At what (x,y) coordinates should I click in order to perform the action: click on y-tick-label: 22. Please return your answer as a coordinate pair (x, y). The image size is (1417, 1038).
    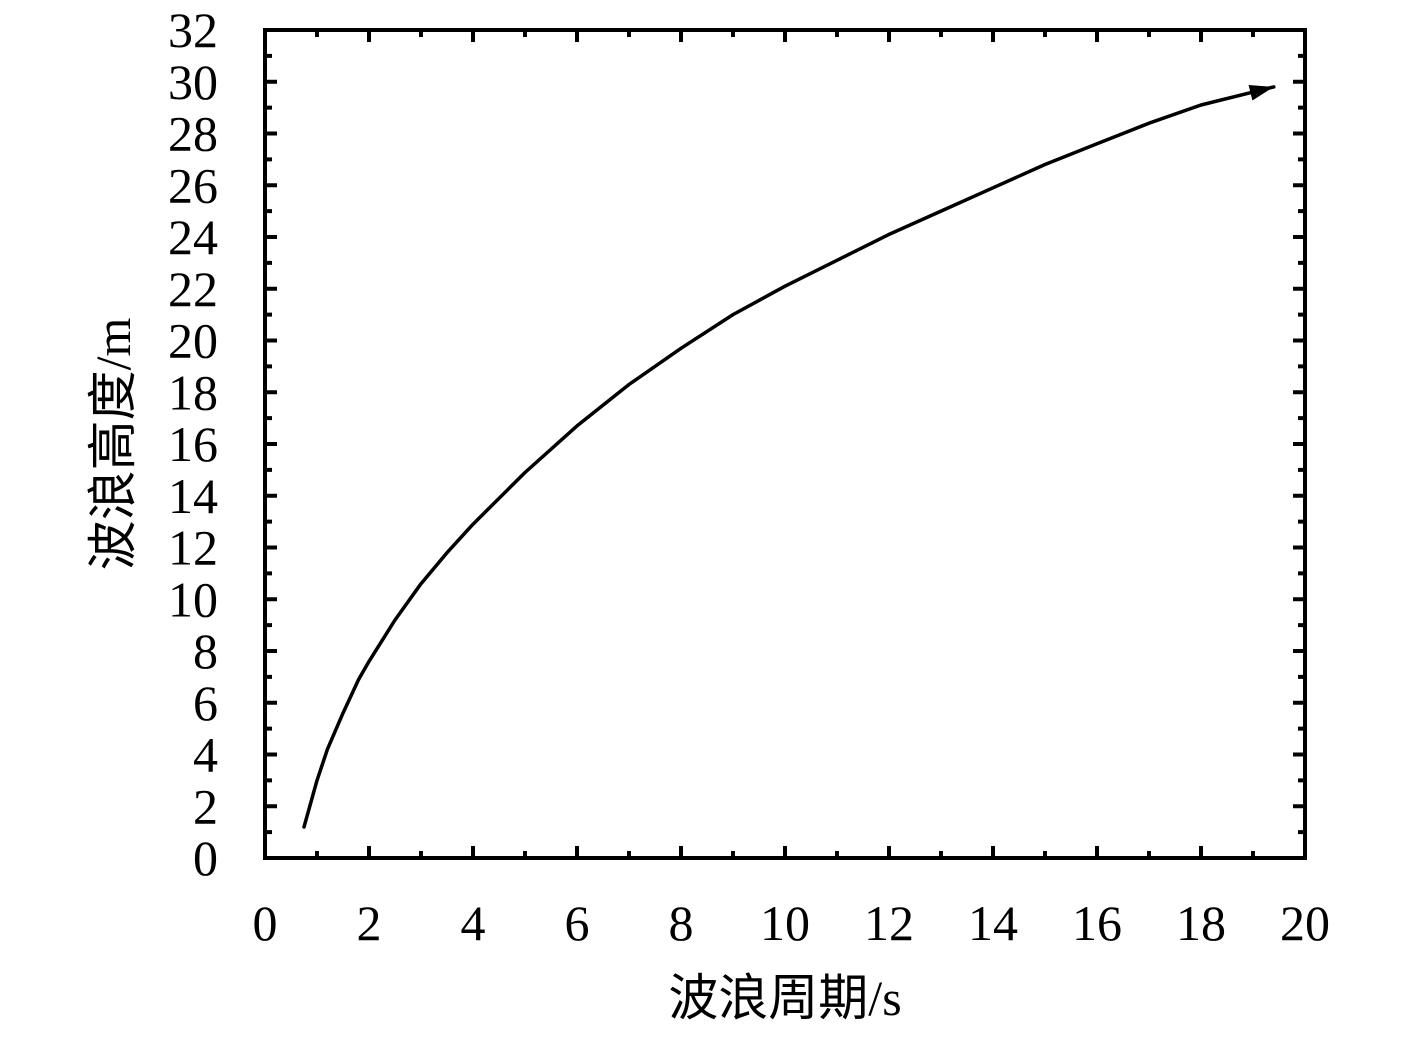
    Looking at the image, I should click on (193, 289).